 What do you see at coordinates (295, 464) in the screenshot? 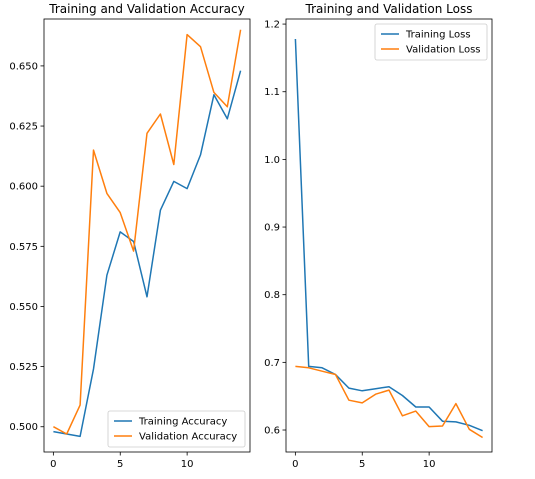
I see `loss-x-tick-label: 0` at bounding box center [295, 464].